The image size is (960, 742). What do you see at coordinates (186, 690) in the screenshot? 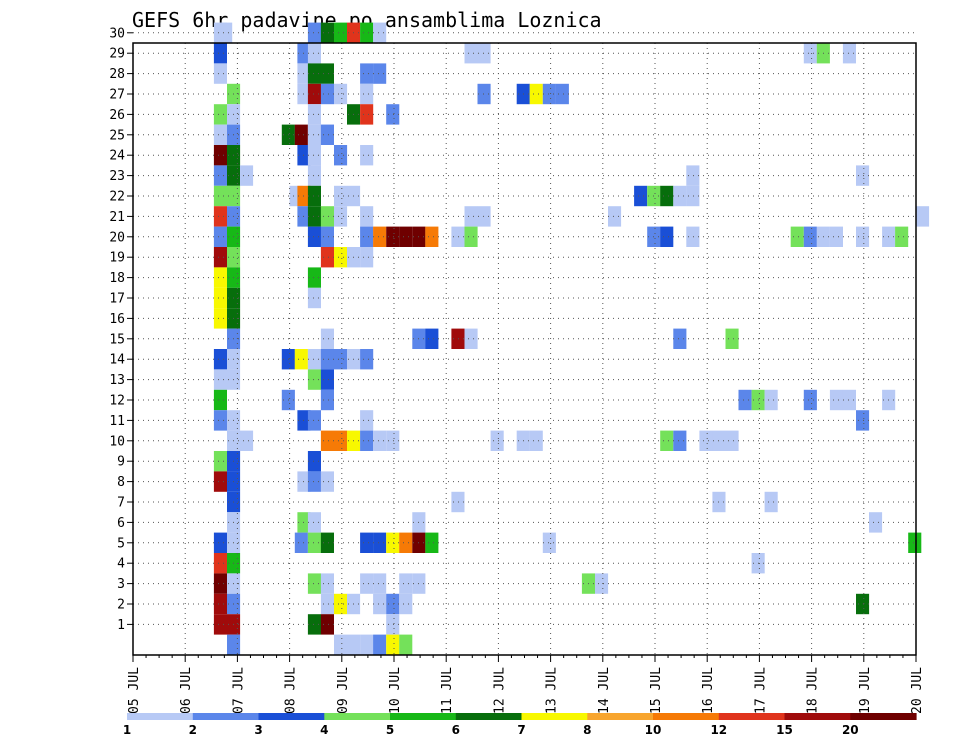
I see `x-tick-label: 06 JUL` at bounding box center [186, 690].